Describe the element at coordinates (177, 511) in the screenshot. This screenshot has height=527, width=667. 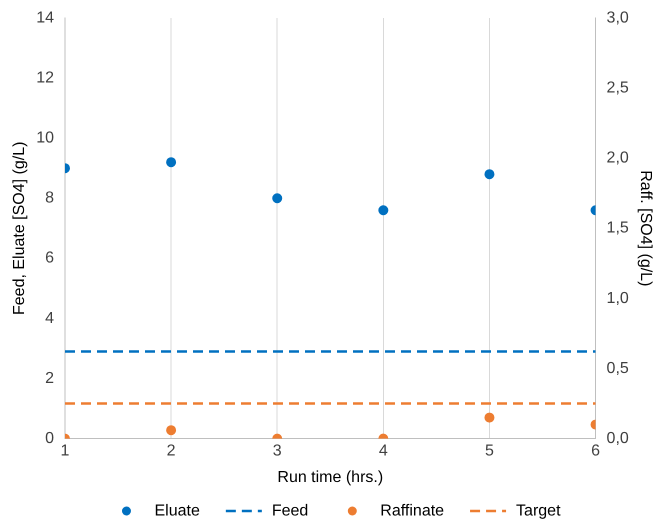
I see `legend-label: Eluate` at that location.